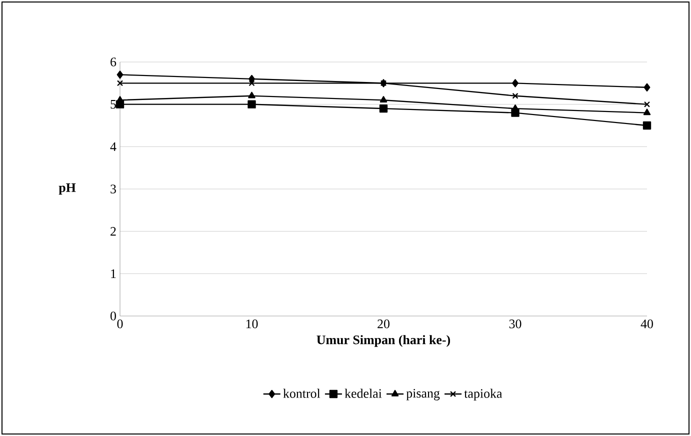 The image size is (691, 436). I want to click on y-tick-label: 3, so click(113, 189).